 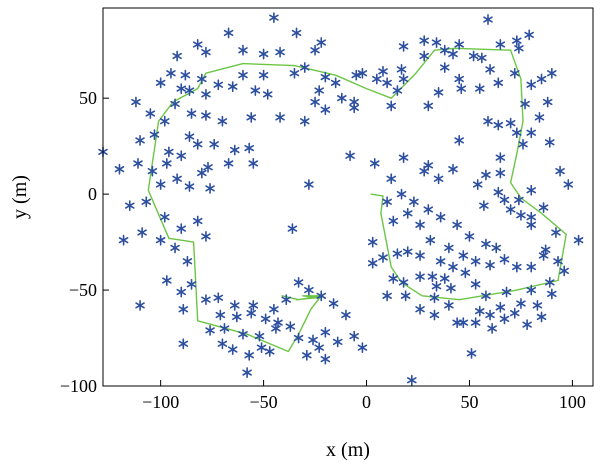 I want to click on y-tick-label: 50, so click(x=88, y=98).